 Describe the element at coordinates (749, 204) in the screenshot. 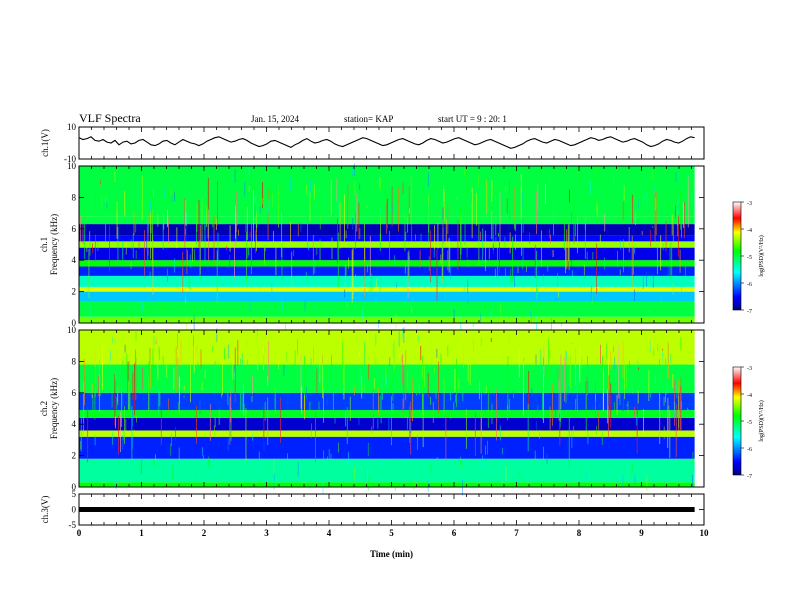

I see `ch1-colorbar-tick-label: -3` at that location.